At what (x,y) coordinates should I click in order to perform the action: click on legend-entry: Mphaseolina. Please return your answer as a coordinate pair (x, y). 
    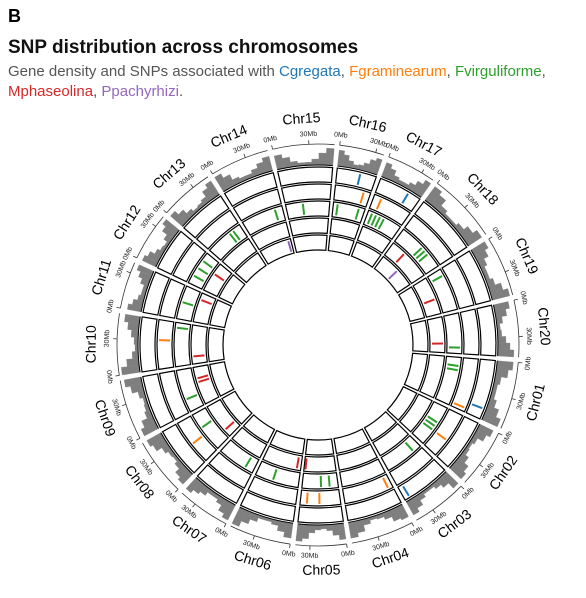
    Looking at the image, I should click on (51, 91).